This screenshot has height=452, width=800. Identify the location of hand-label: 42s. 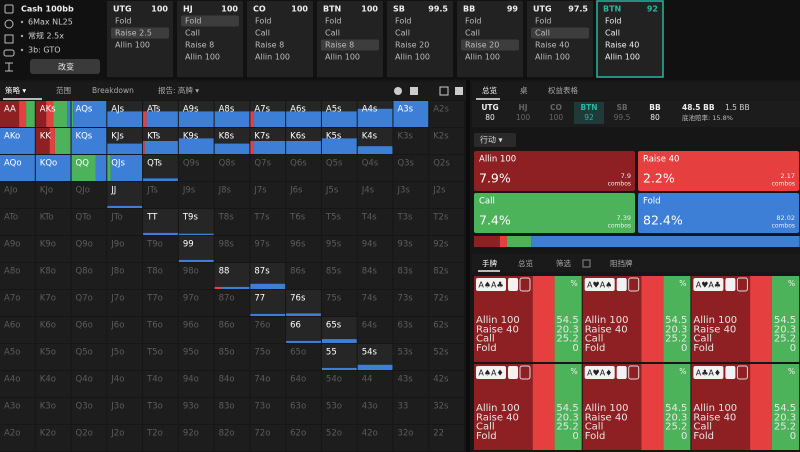
(441, 380).